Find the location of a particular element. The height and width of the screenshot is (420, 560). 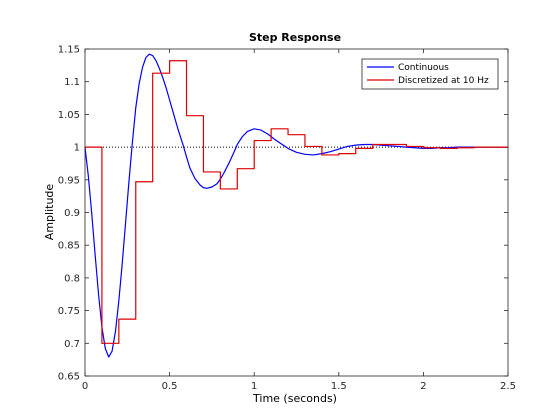

chart-title: Step Response is located at coordinates (295, 37).